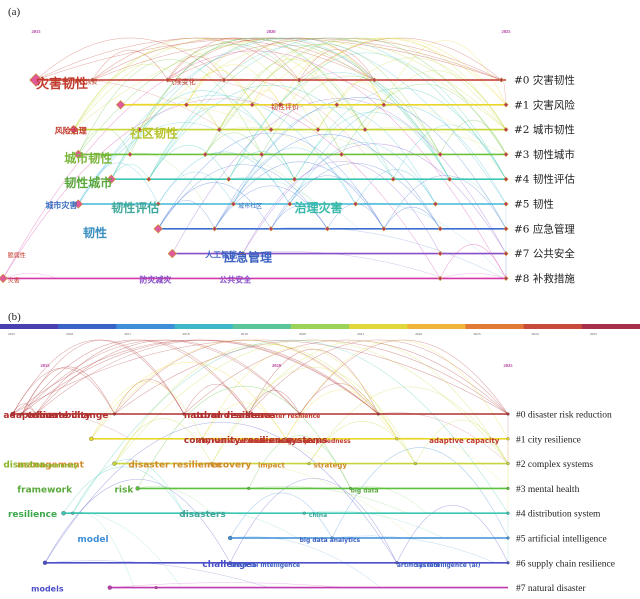 The height and width of the screenshot is (599, 640). What do you see at coordinates (302, 334) in the screenshot?
I see `scale-year-label: 2020` at bounding box center [302, 334].